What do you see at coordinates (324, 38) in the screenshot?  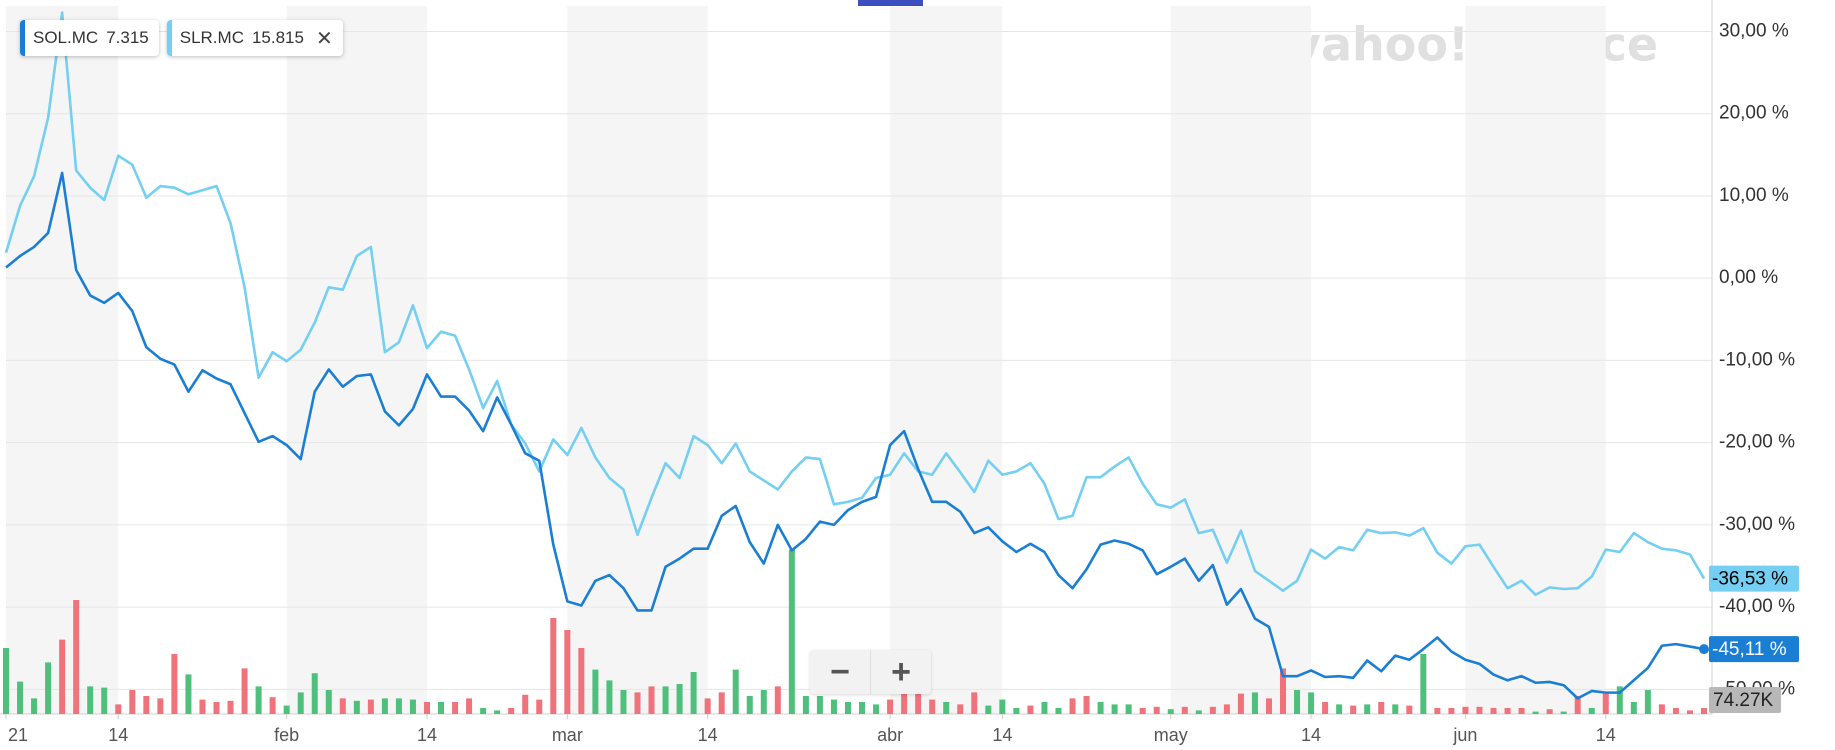 I see `remove-comparison-button: ✕` at bounding box center [324, 38].